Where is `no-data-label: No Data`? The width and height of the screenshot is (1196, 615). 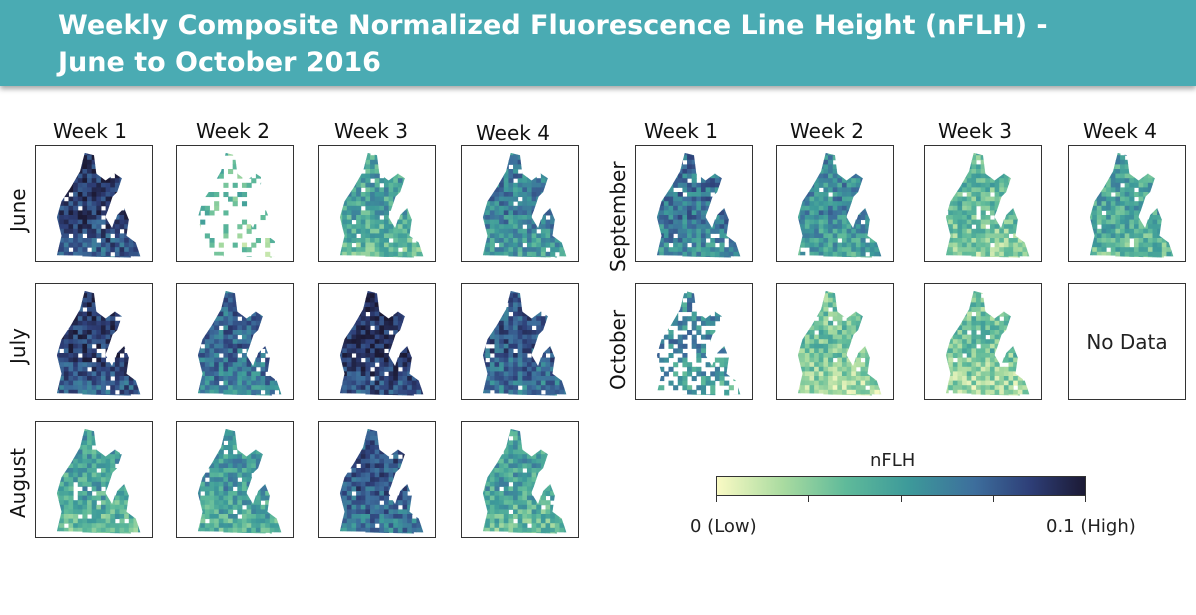
no-data-label: No Data is located at coordinates (1127, 341).